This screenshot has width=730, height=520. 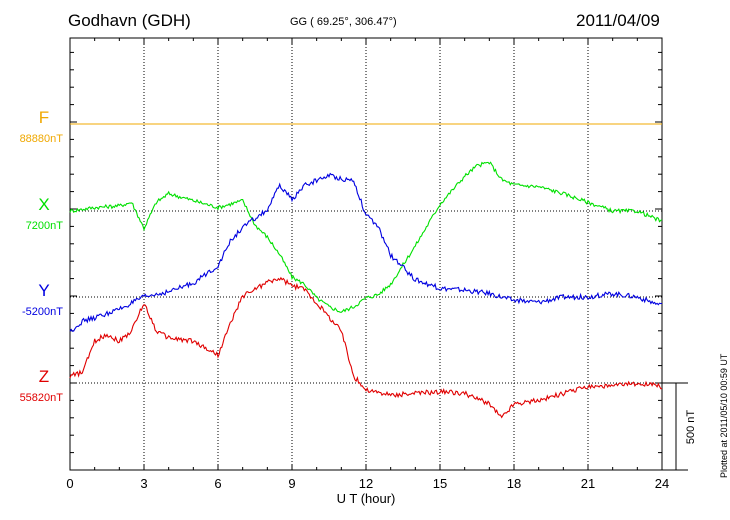 What do you see at coordinates (42, 312) in the screenshot?
I see `baseline-label-y: -5200nT` at bounding box center [42, 312].